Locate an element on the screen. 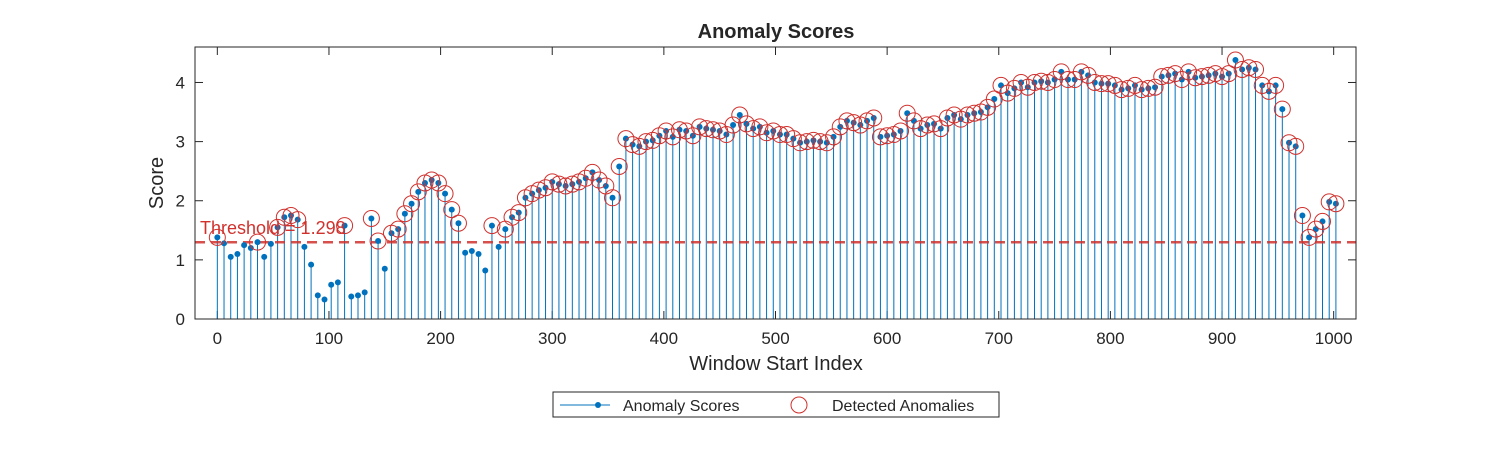 The height and width of the screenshot is (450, 1500). legend-box is located at coordinates (776, 404).